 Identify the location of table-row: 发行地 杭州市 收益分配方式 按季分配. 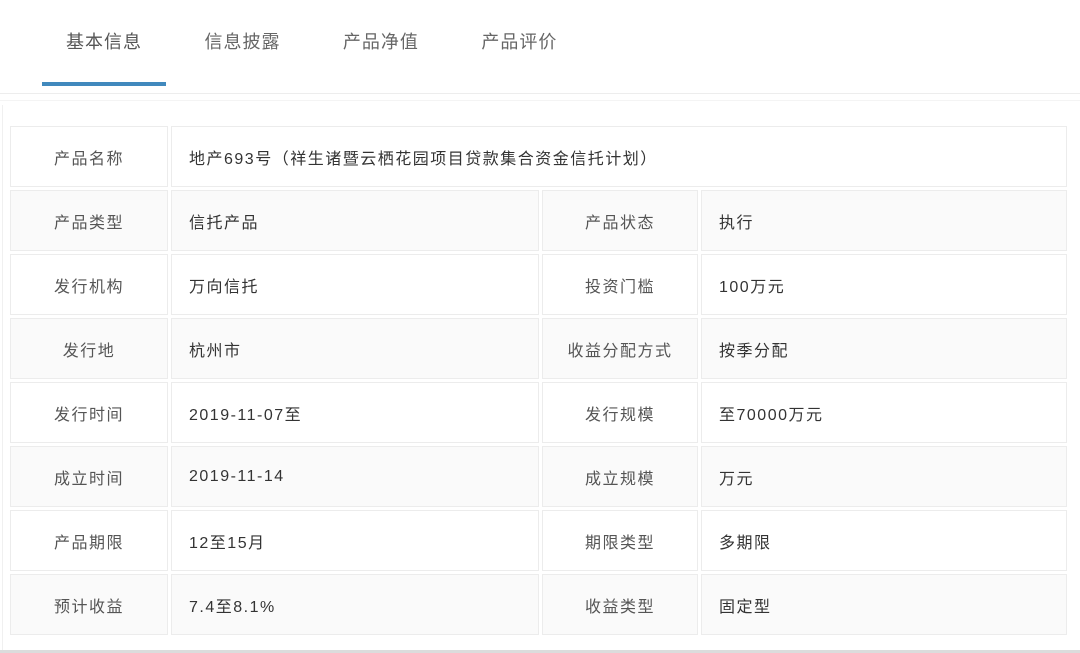
(539, 348).